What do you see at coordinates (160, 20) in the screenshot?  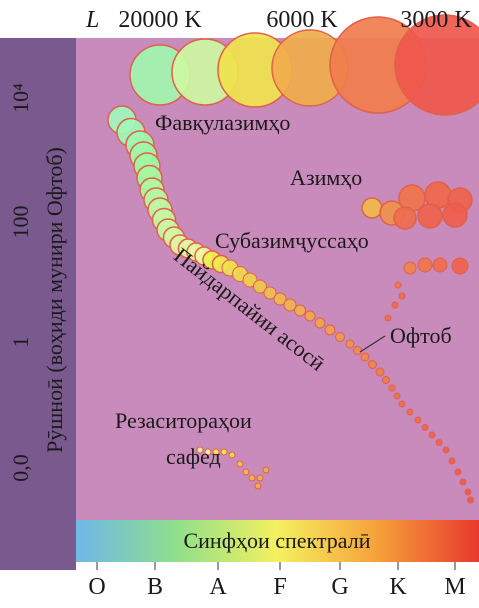 I see `temperature-label: 20000 K` at bounding box center [160, 20].